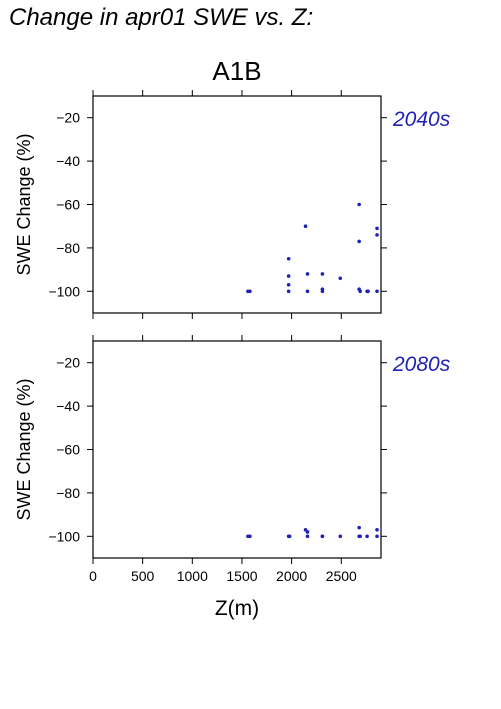  I want to click on x-tick-label: 1000, so click(192, 576).